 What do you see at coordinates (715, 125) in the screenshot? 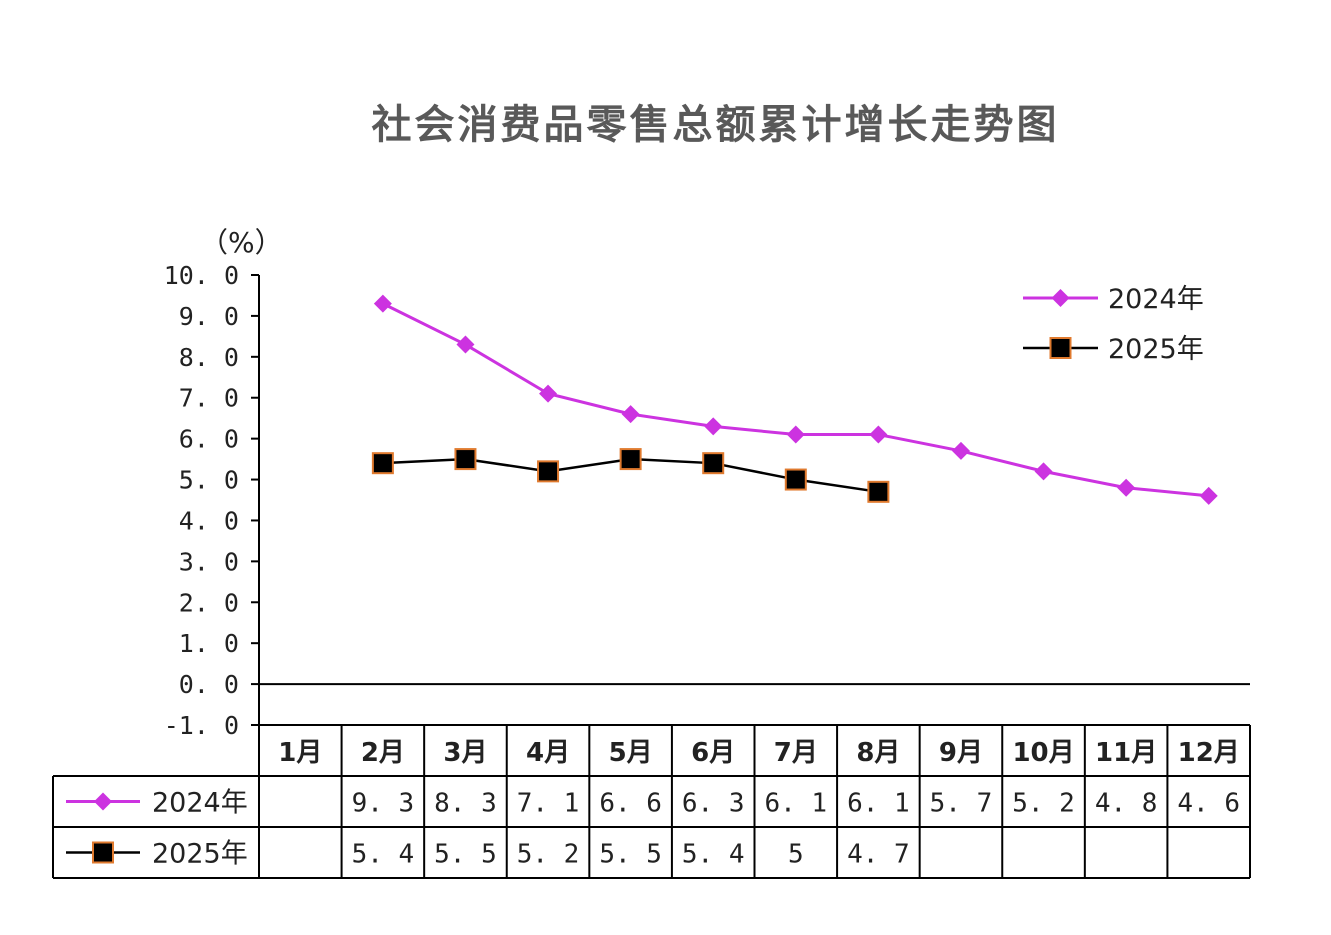
I see `chart-title: 社会消费品零售总额累计增长走势图` at bounding box center [715, 125].